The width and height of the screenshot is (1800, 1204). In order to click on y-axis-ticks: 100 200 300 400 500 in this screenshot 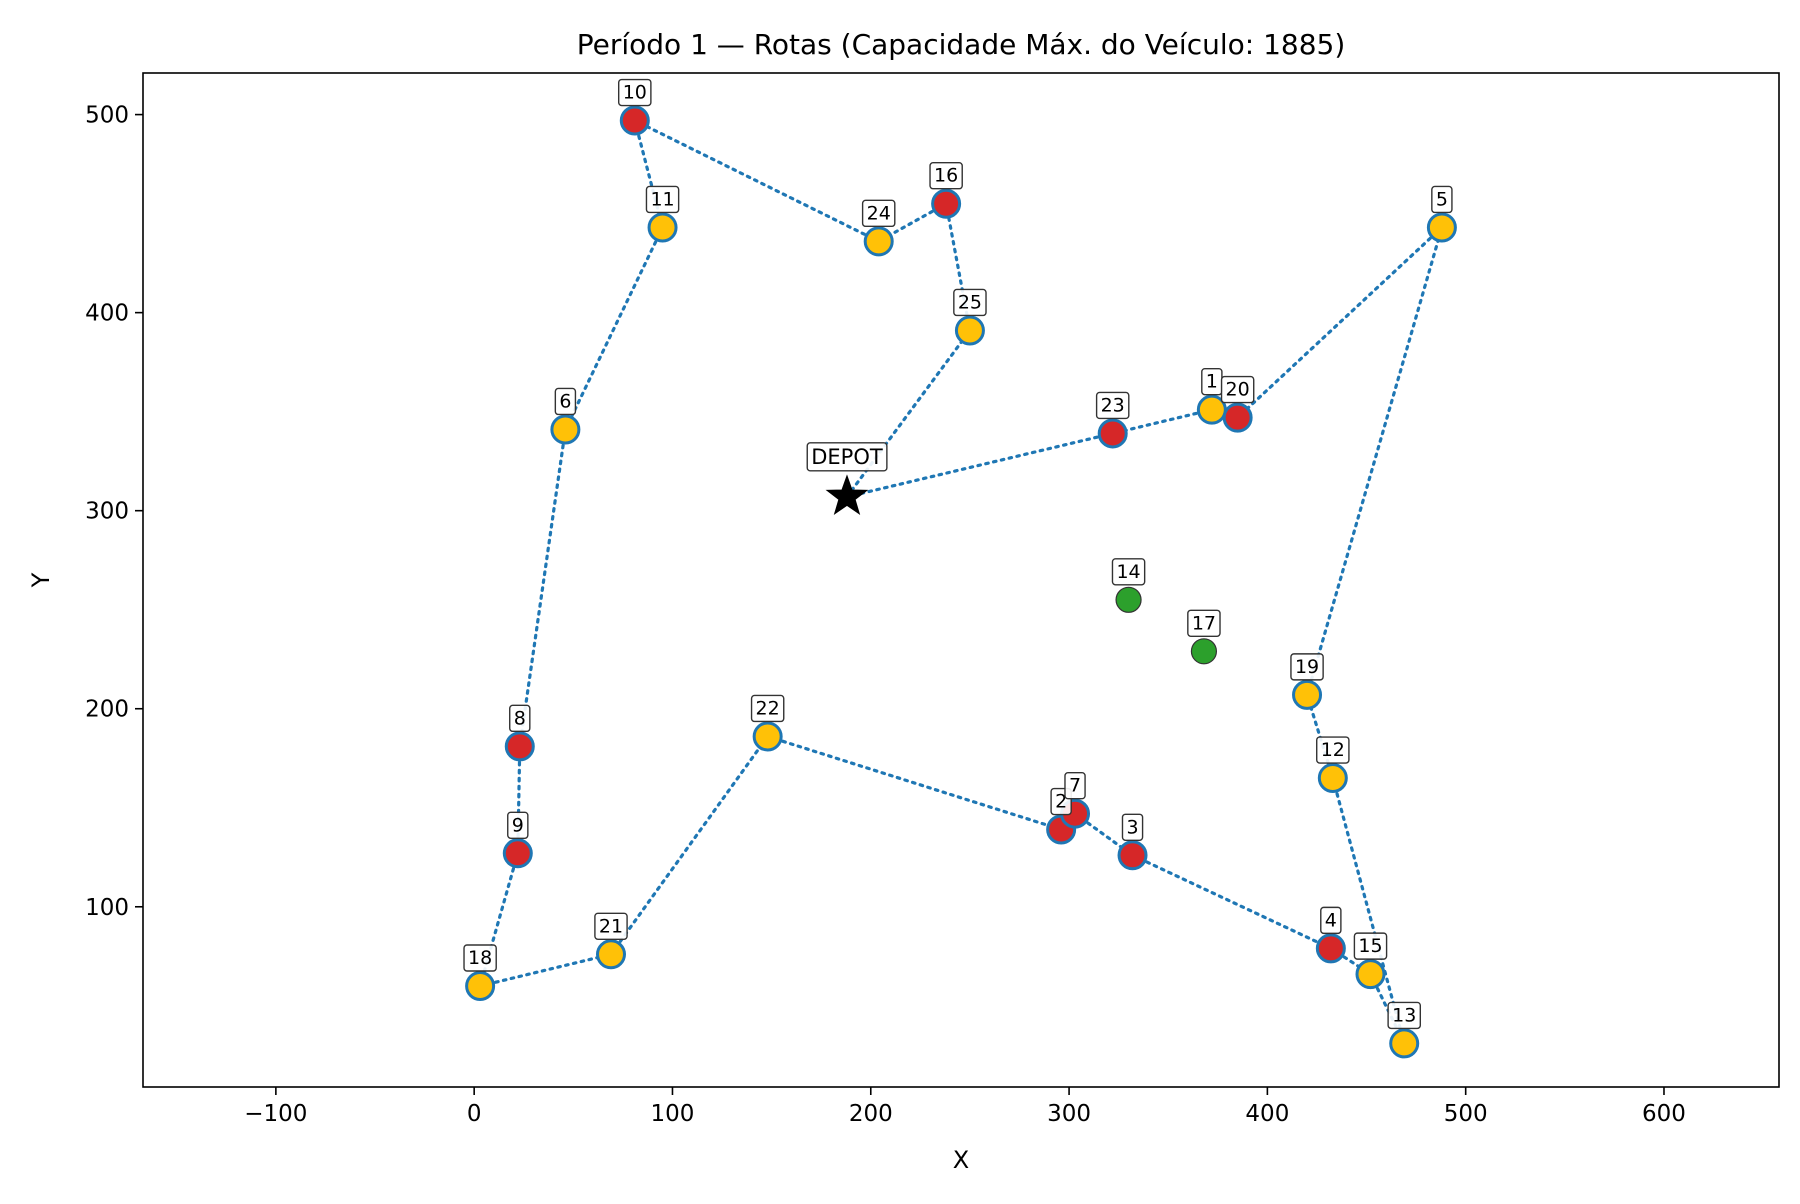, I will do `click(114, 512)`.